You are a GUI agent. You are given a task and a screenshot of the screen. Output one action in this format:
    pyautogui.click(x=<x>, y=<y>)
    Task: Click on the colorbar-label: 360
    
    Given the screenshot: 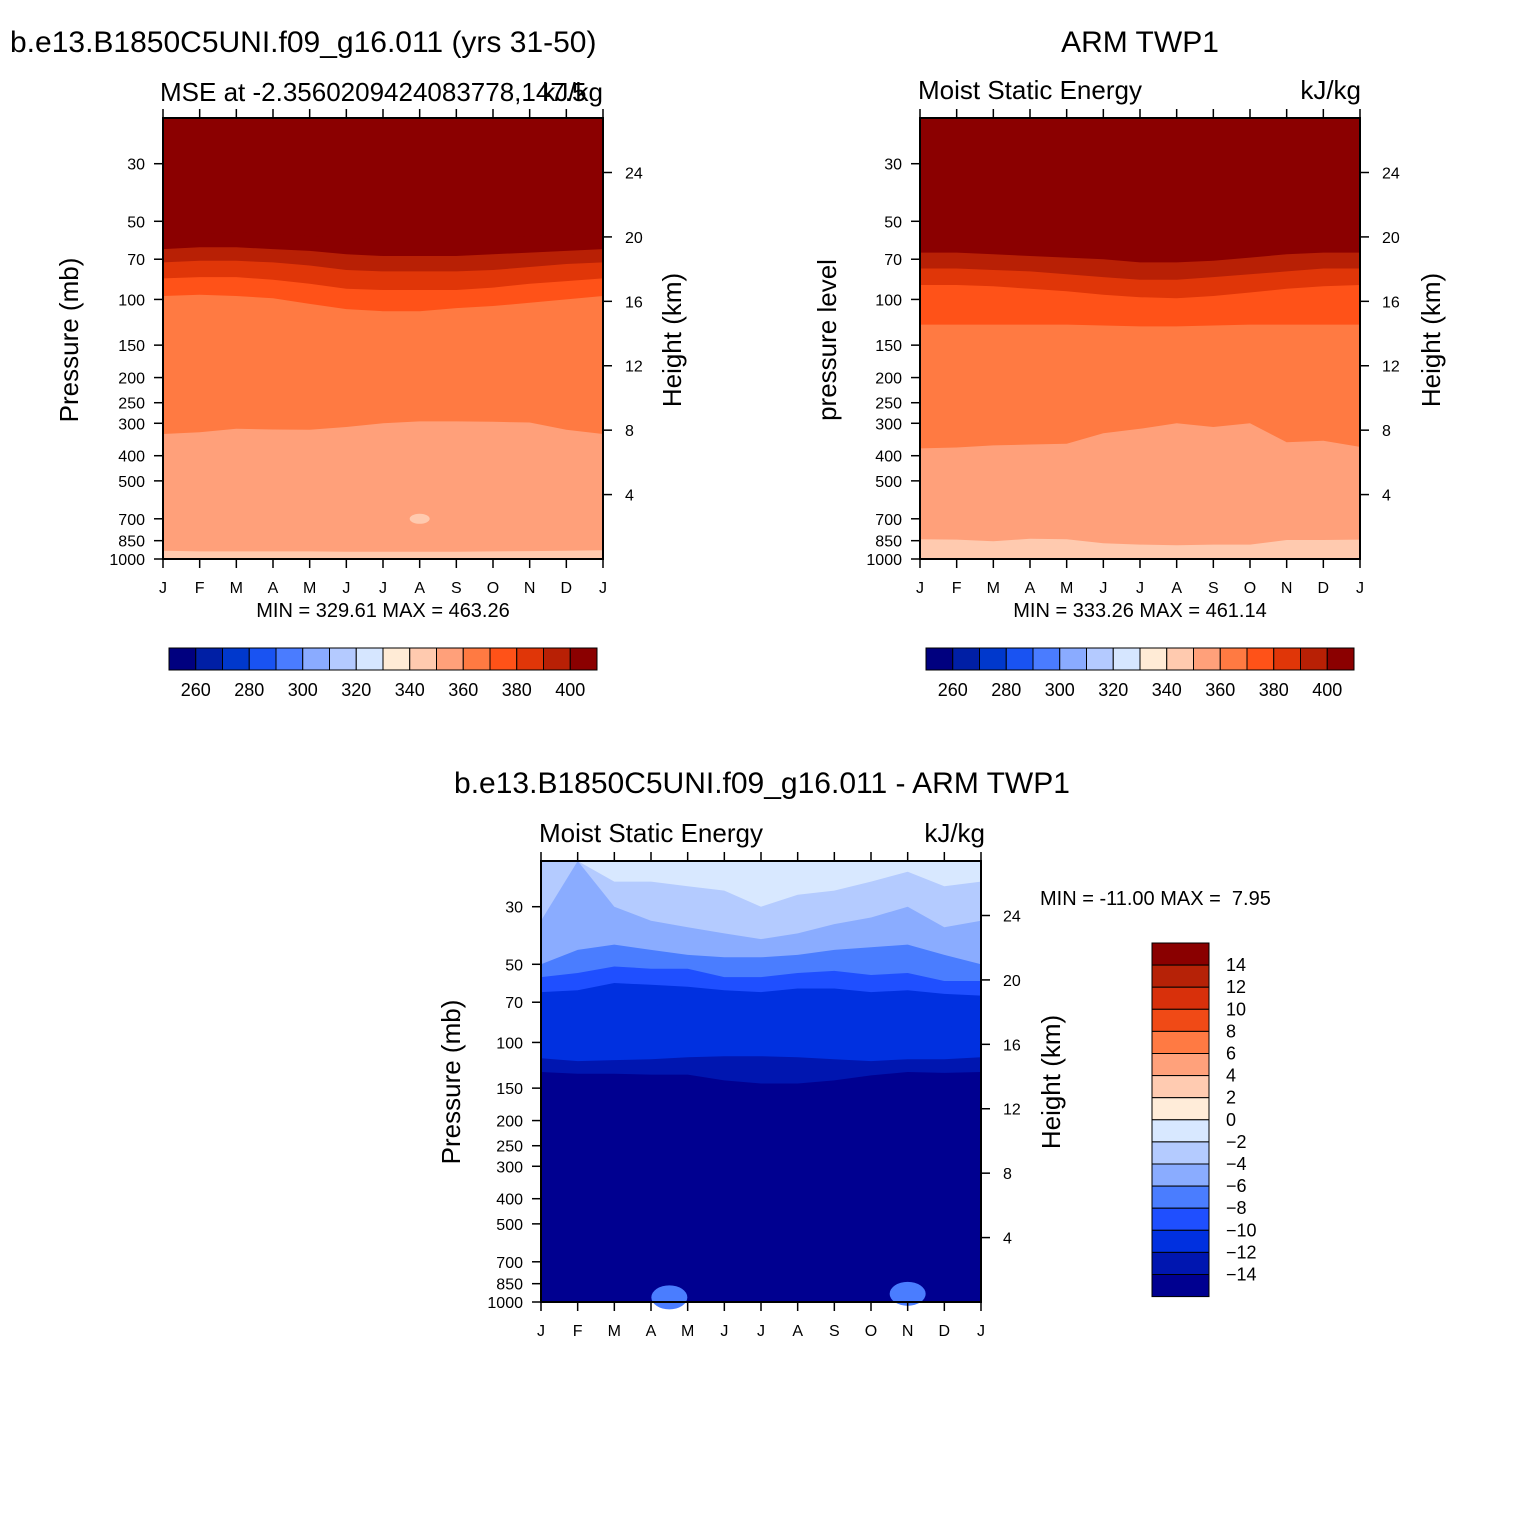 What is the action you would take?
    pyautogui.click(x=463, y=690)
    